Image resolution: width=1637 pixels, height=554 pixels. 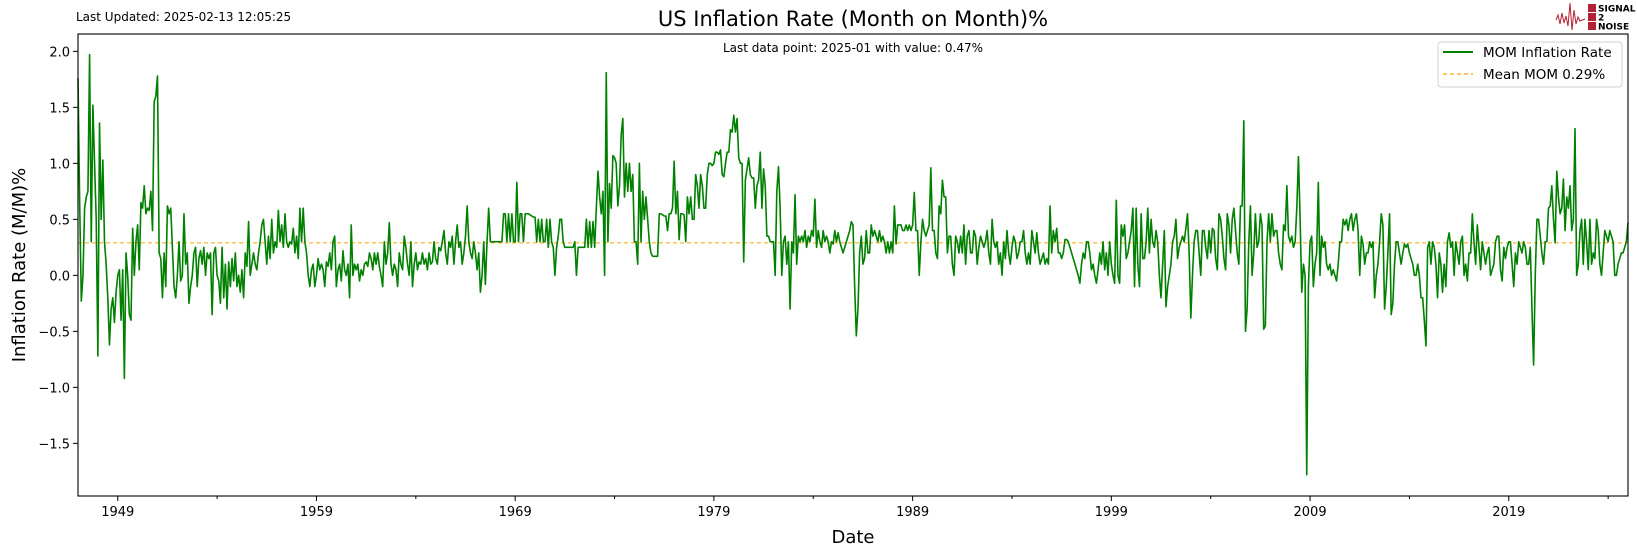 I want to click on last-updated-label: Last Updated: 2025-02-13 12:05:25, so click(x=183, y=17).